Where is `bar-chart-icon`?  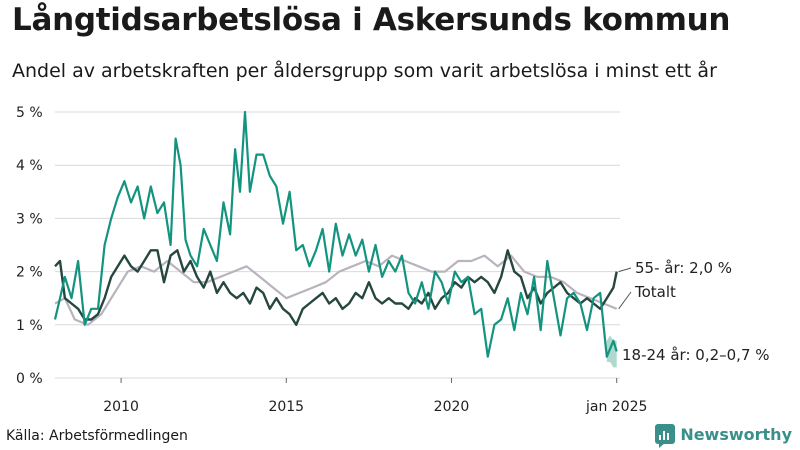 bar-chart-icon is located at coordinates (665, 436).